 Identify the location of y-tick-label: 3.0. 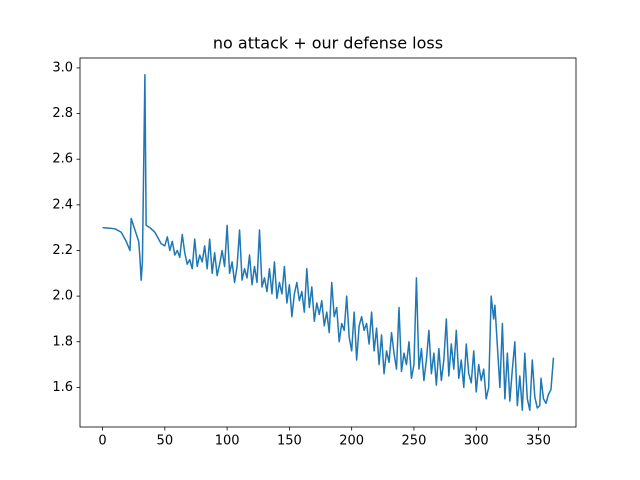
(62, 67).